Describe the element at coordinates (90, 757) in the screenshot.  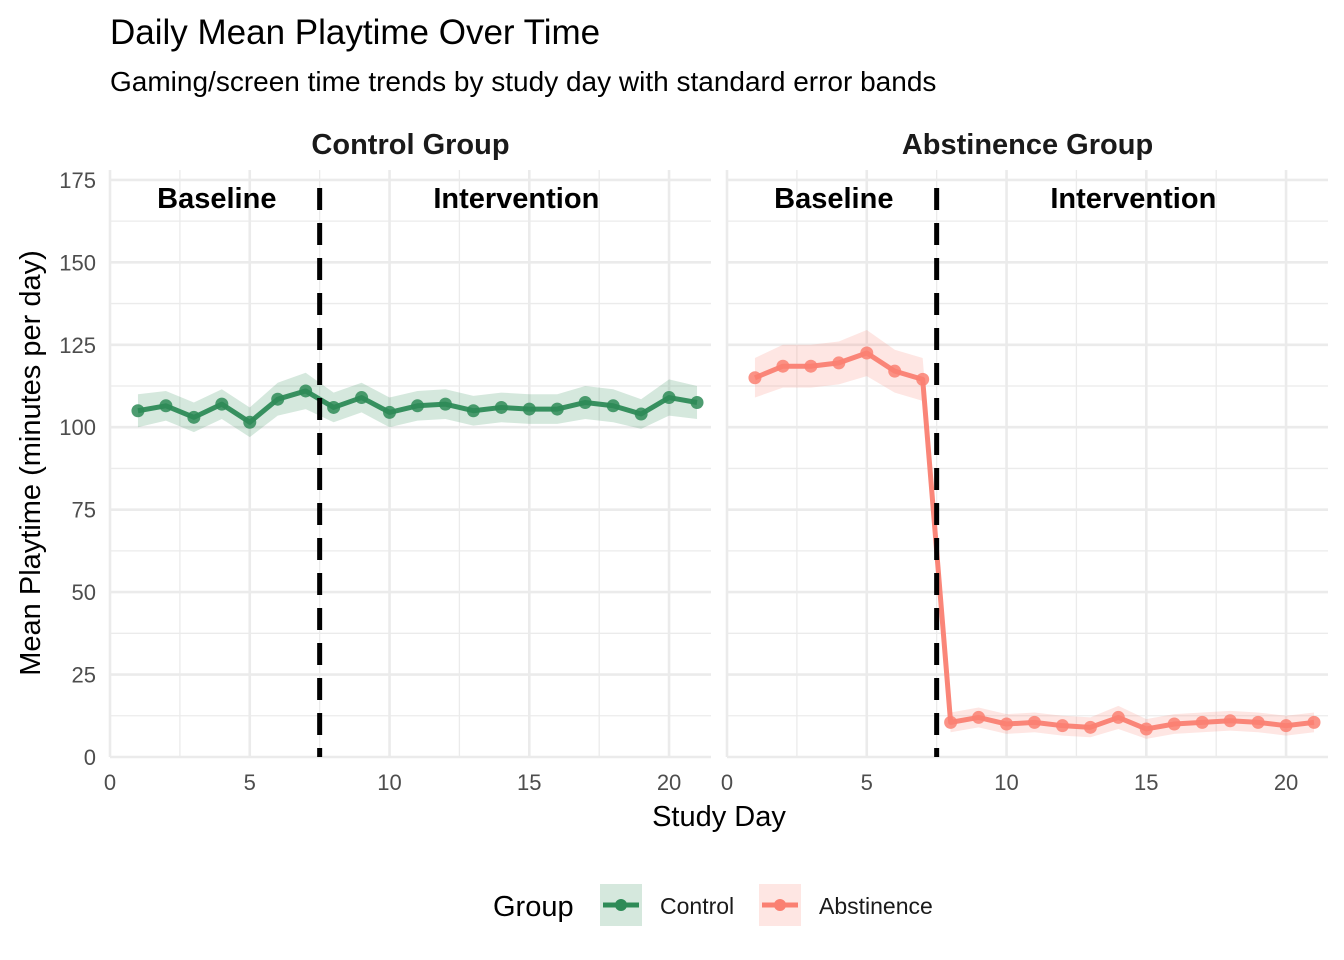
I see `y-tick-label: 0` at that location.